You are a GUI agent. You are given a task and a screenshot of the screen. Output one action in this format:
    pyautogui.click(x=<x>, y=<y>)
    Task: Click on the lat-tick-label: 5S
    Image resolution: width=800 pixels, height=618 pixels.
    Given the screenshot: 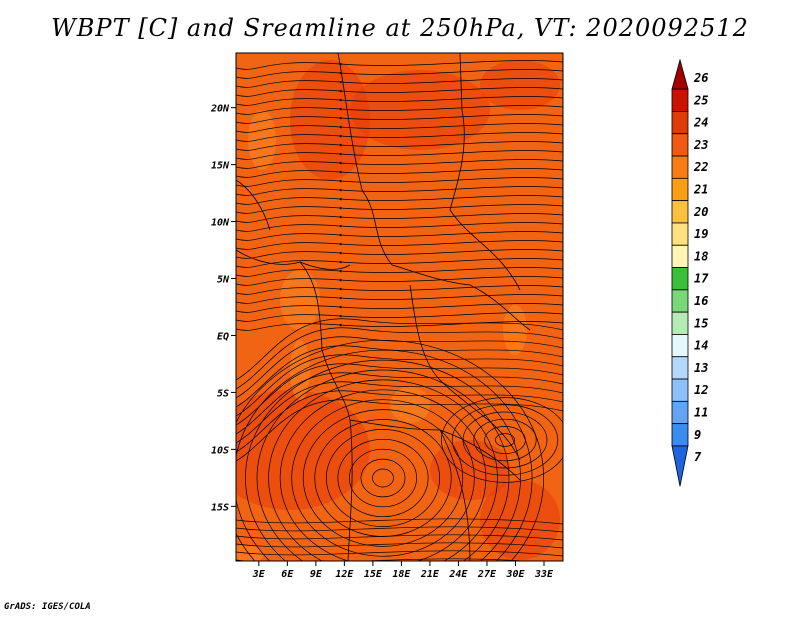 What is the action you would take?
    pyautogui.click(x=223, y=393)
    